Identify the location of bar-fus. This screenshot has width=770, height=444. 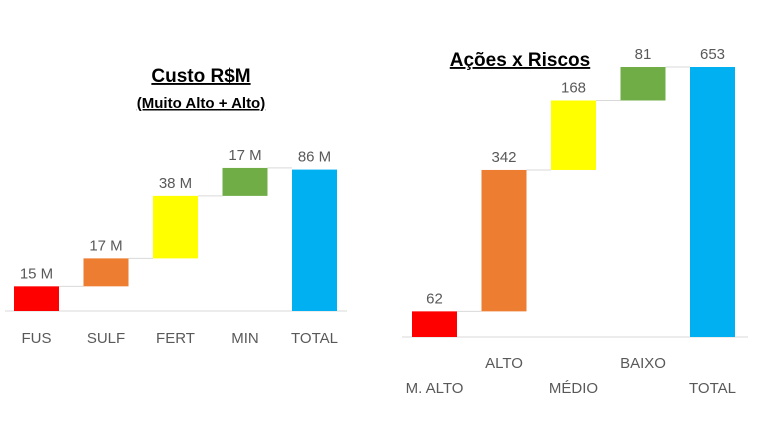
(36, 298).